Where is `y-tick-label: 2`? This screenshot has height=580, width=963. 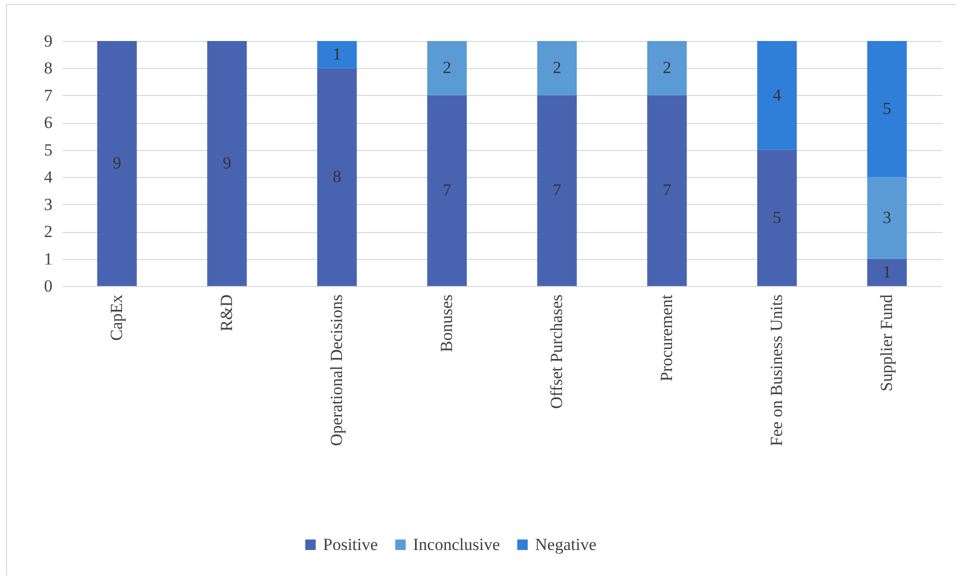 y-tick-label: 2 is located at coordinates (48, 232).